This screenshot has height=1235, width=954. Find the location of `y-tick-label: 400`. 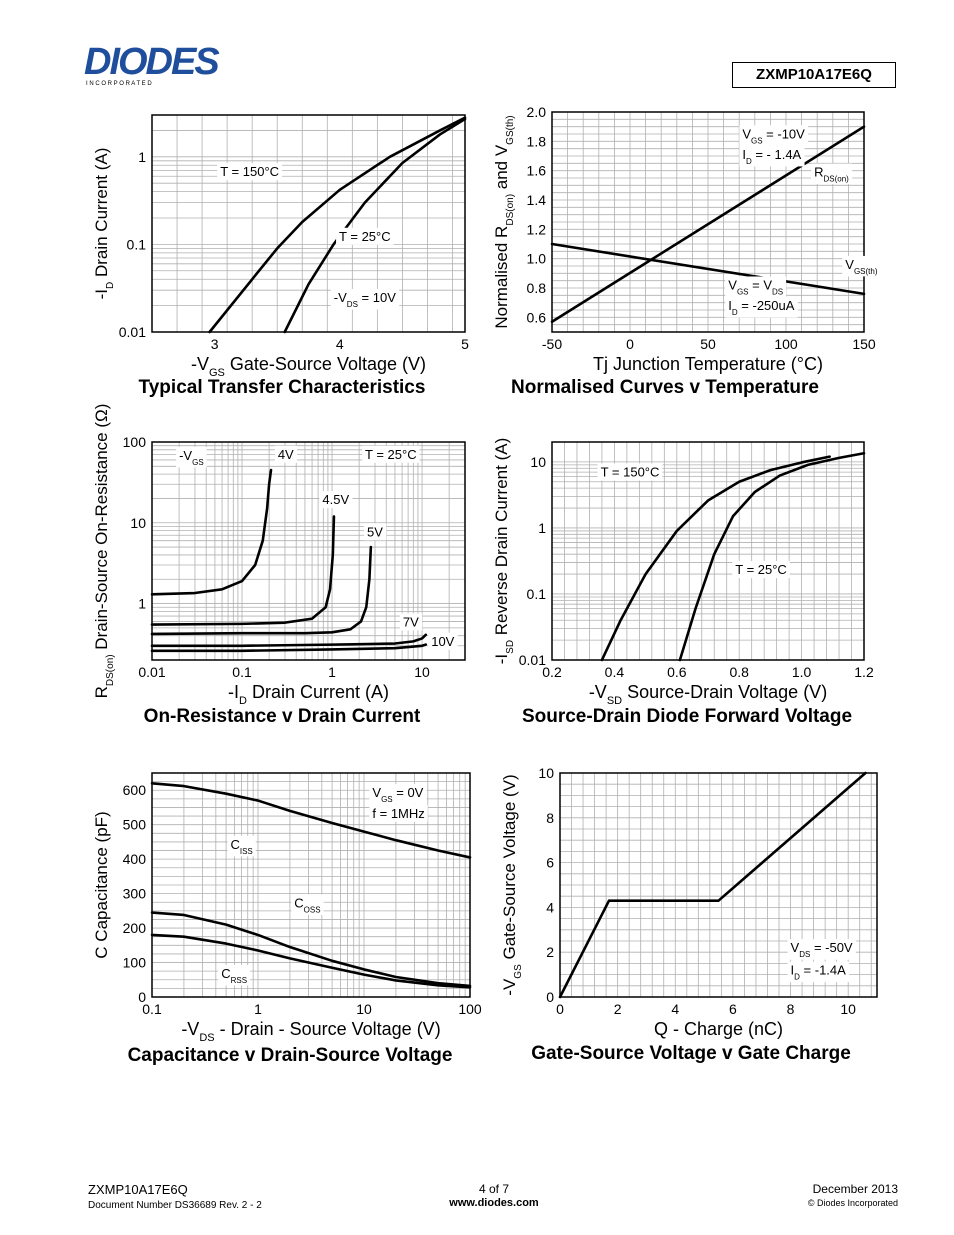

y-tick-label: 400 is located at coordinates (135, 859).